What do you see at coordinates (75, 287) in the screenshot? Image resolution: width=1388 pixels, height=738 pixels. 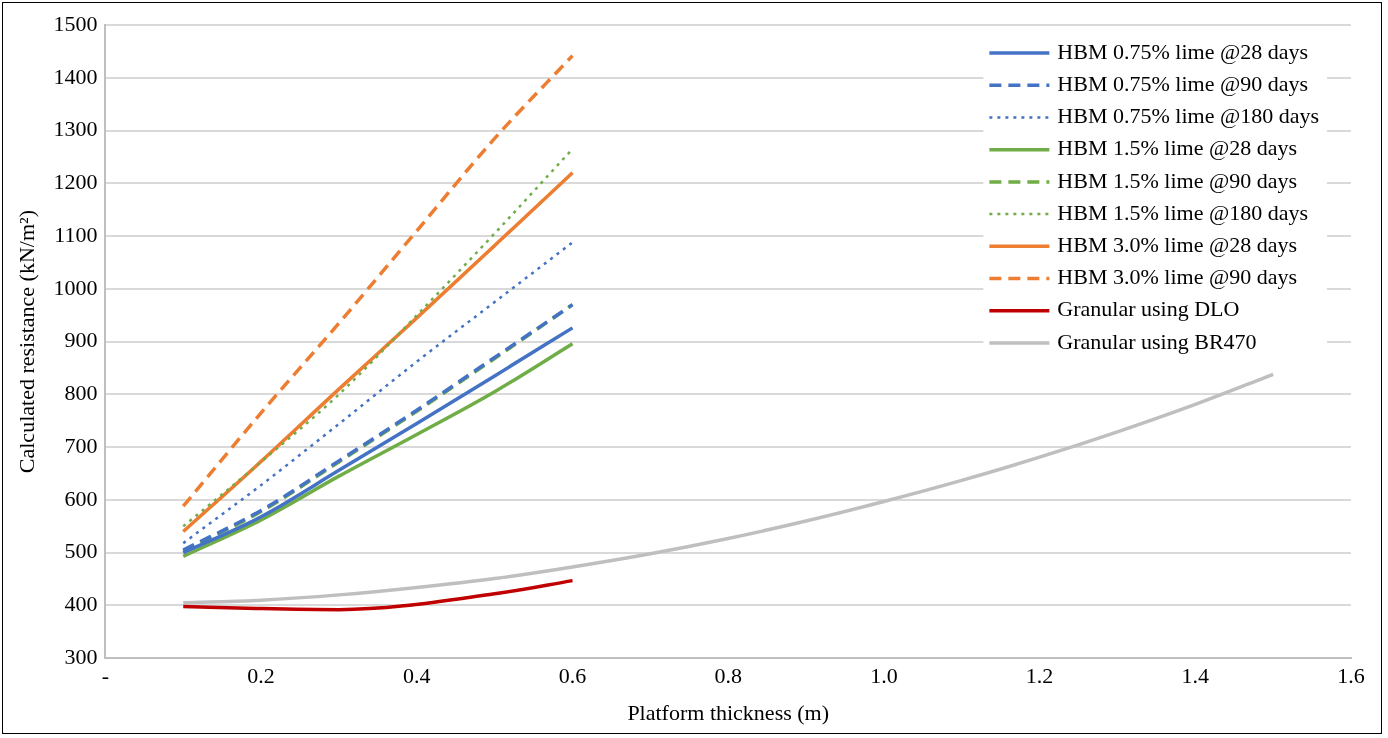 I see `y-tick-label: 1000` at bounding box center [75, 287].